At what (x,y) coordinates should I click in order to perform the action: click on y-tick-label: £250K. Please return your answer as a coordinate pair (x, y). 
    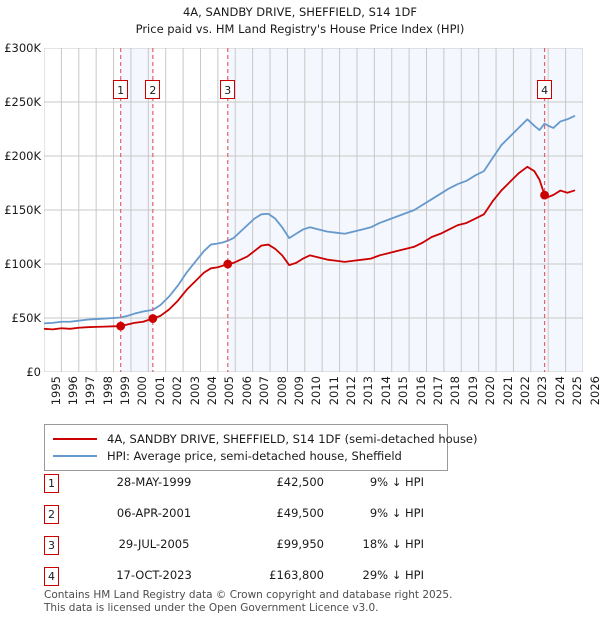
    Looking at the image, I should click on (22, 102).